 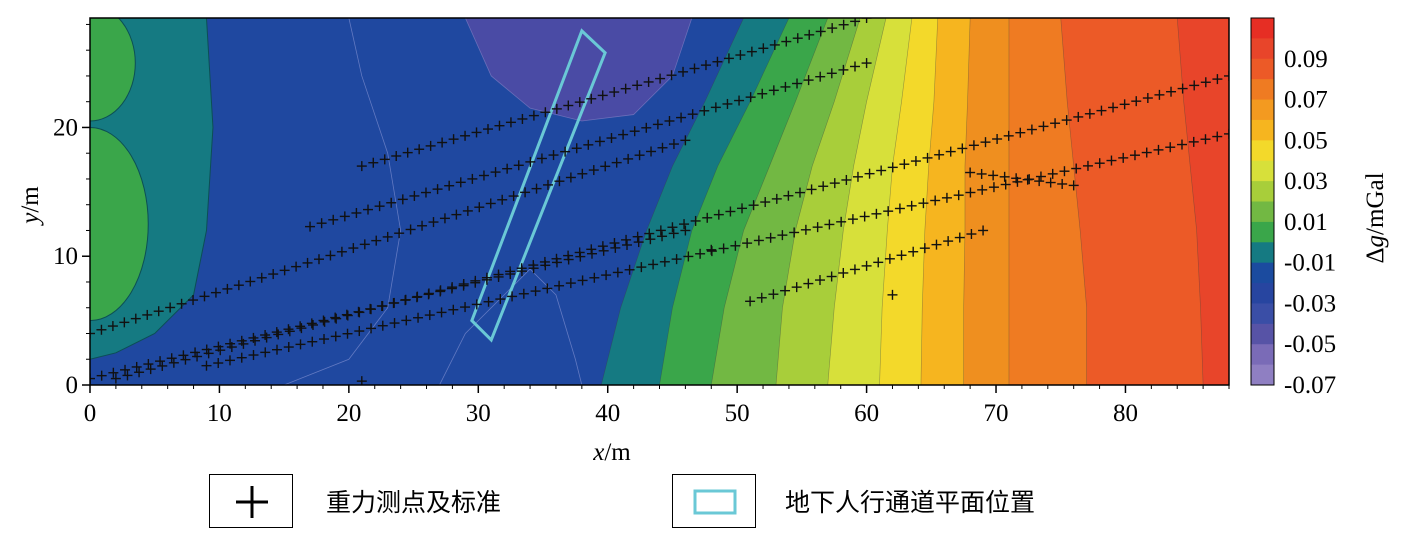 I want to click on colorbar-frame, so click(x=1262, y=201).